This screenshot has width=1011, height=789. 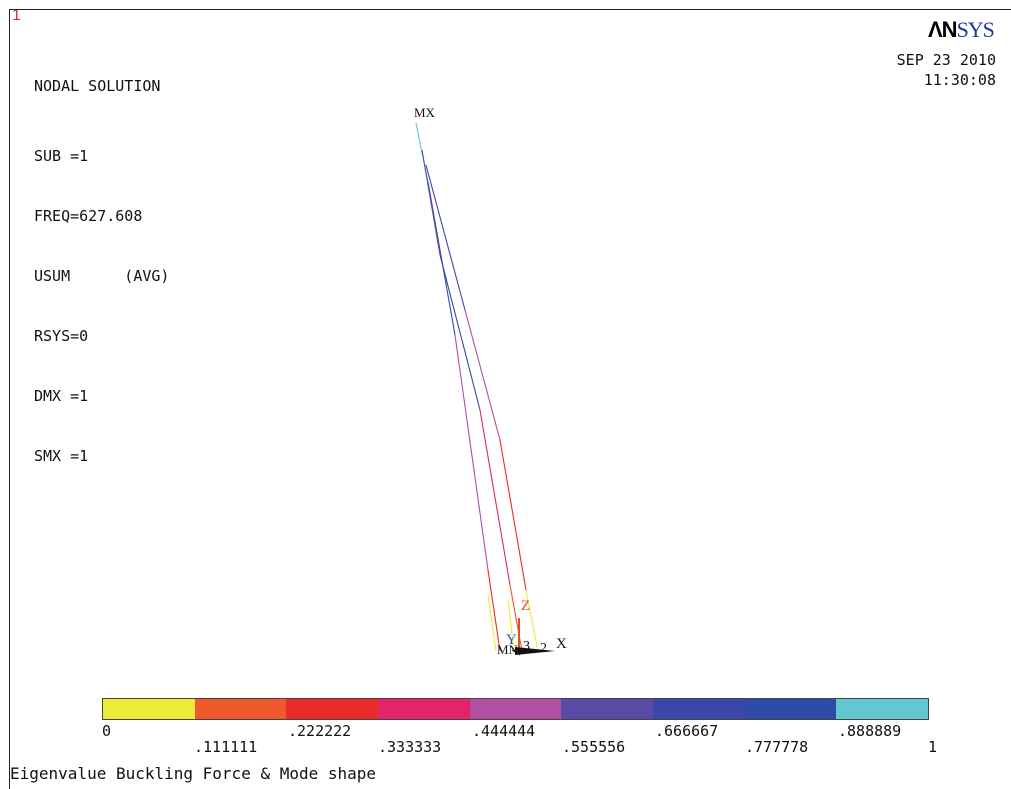 I want to click on legend-label-6: .666667, so click(x=687, y=731).